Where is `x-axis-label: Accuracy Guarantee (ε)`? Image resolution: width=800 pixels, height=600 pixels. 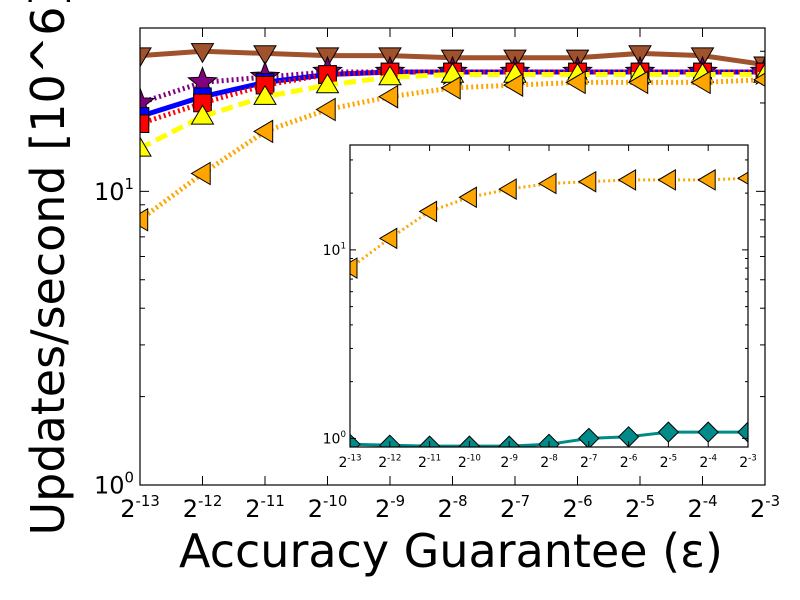 x-axis-label: Accuracy Guarantee (ε) is located at coordinates (451, 551).